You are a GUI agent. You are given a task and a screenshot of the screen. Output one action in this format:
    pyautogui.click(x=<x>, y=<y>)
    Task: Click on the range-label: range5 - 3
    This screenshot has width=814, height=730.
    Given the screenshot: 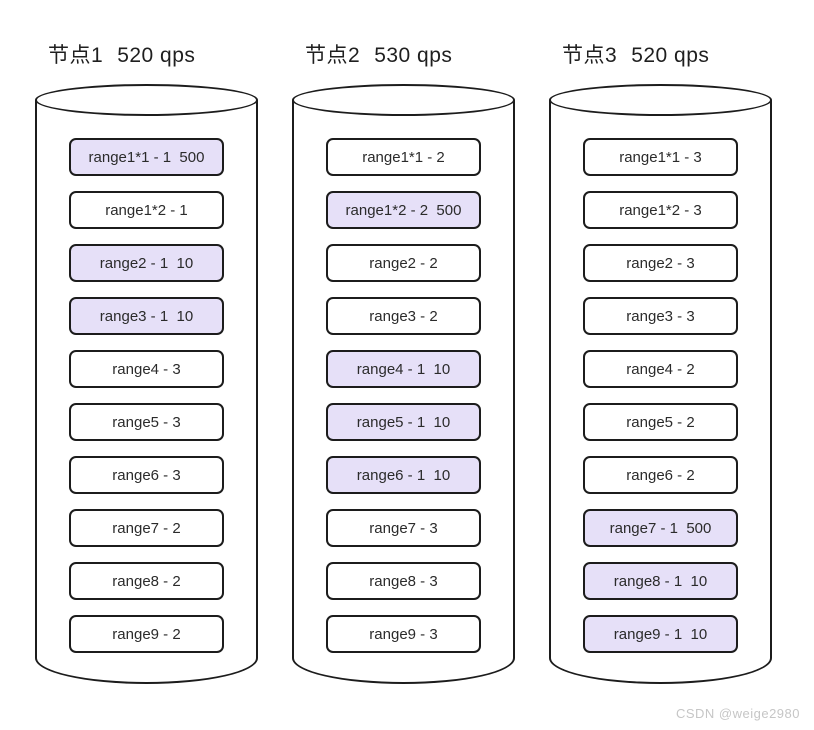 What is the action you would take?
    pyautogui.click(x=146, y=422)
    